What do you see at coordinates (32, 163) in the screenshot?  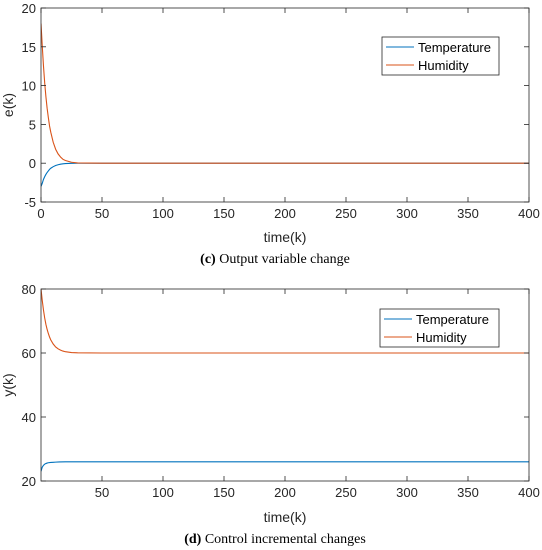 I see `y-tick-label: 0` at bounding box center [32, 163].